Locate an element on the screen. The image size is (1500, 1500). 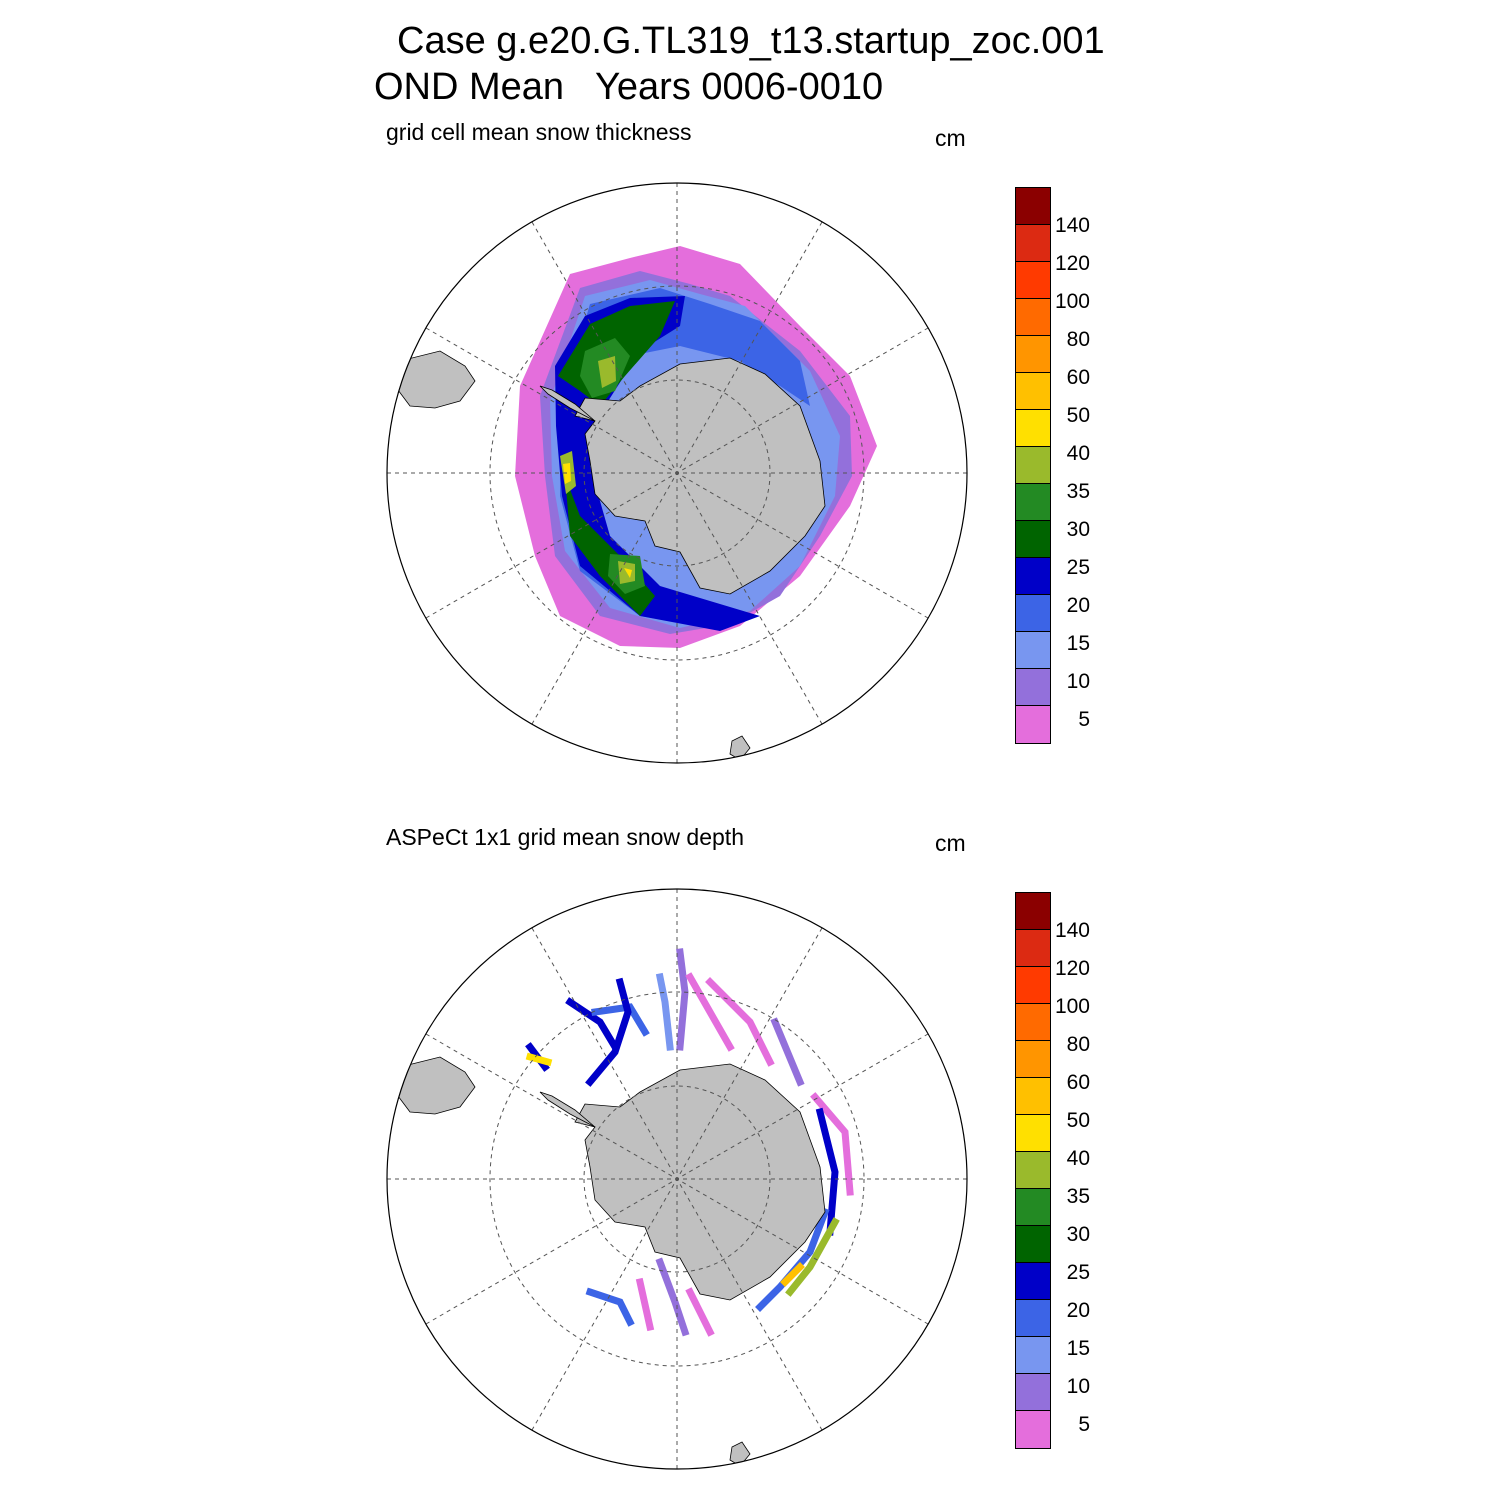
snow-depth-observation-tracks is located at coordinates (689, 1142).